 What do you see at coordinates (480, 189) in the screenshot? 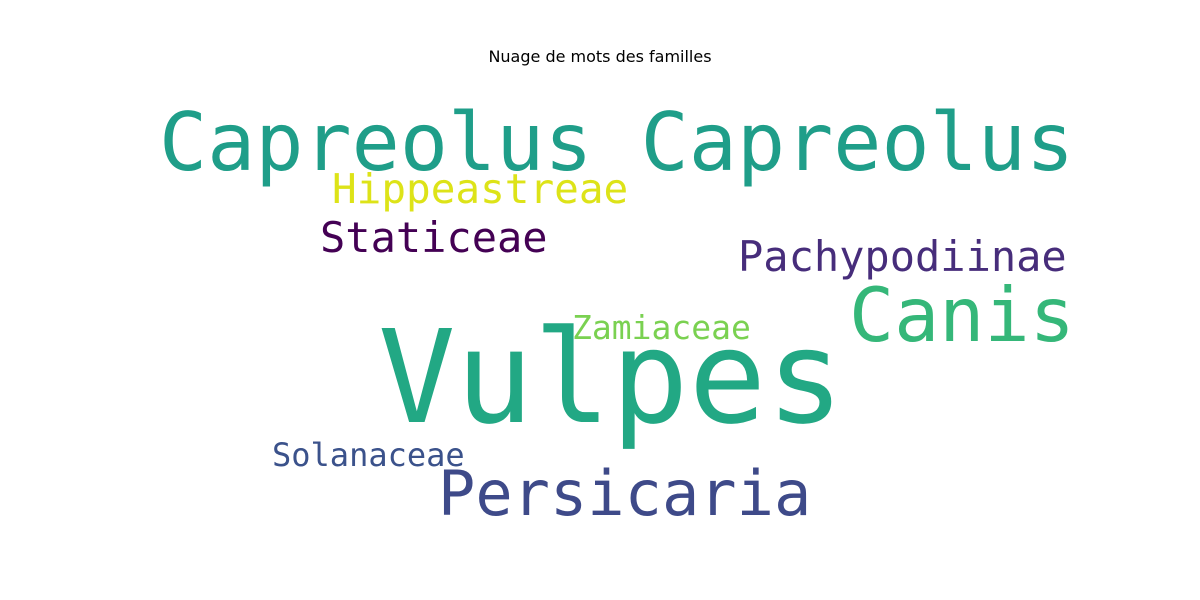
I see `word-hippeastreae: Hippeastreae` at bounding box center [480, 189].